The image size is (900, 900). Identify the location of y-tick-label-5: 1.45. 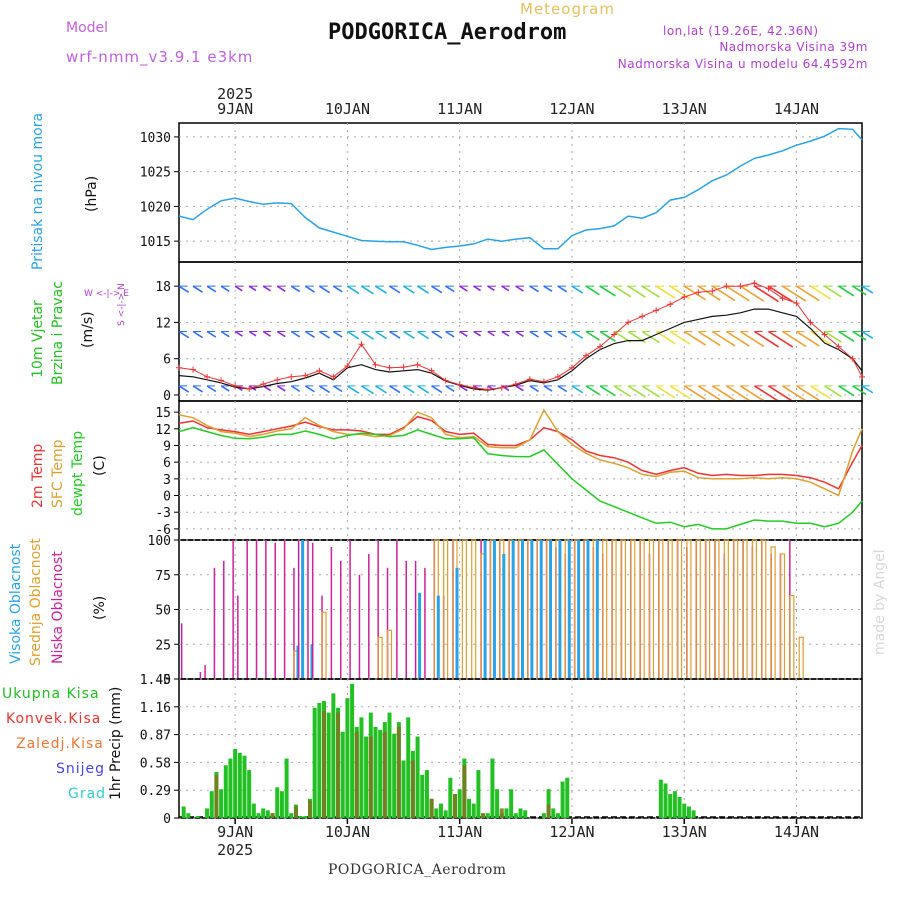
(155, 680).